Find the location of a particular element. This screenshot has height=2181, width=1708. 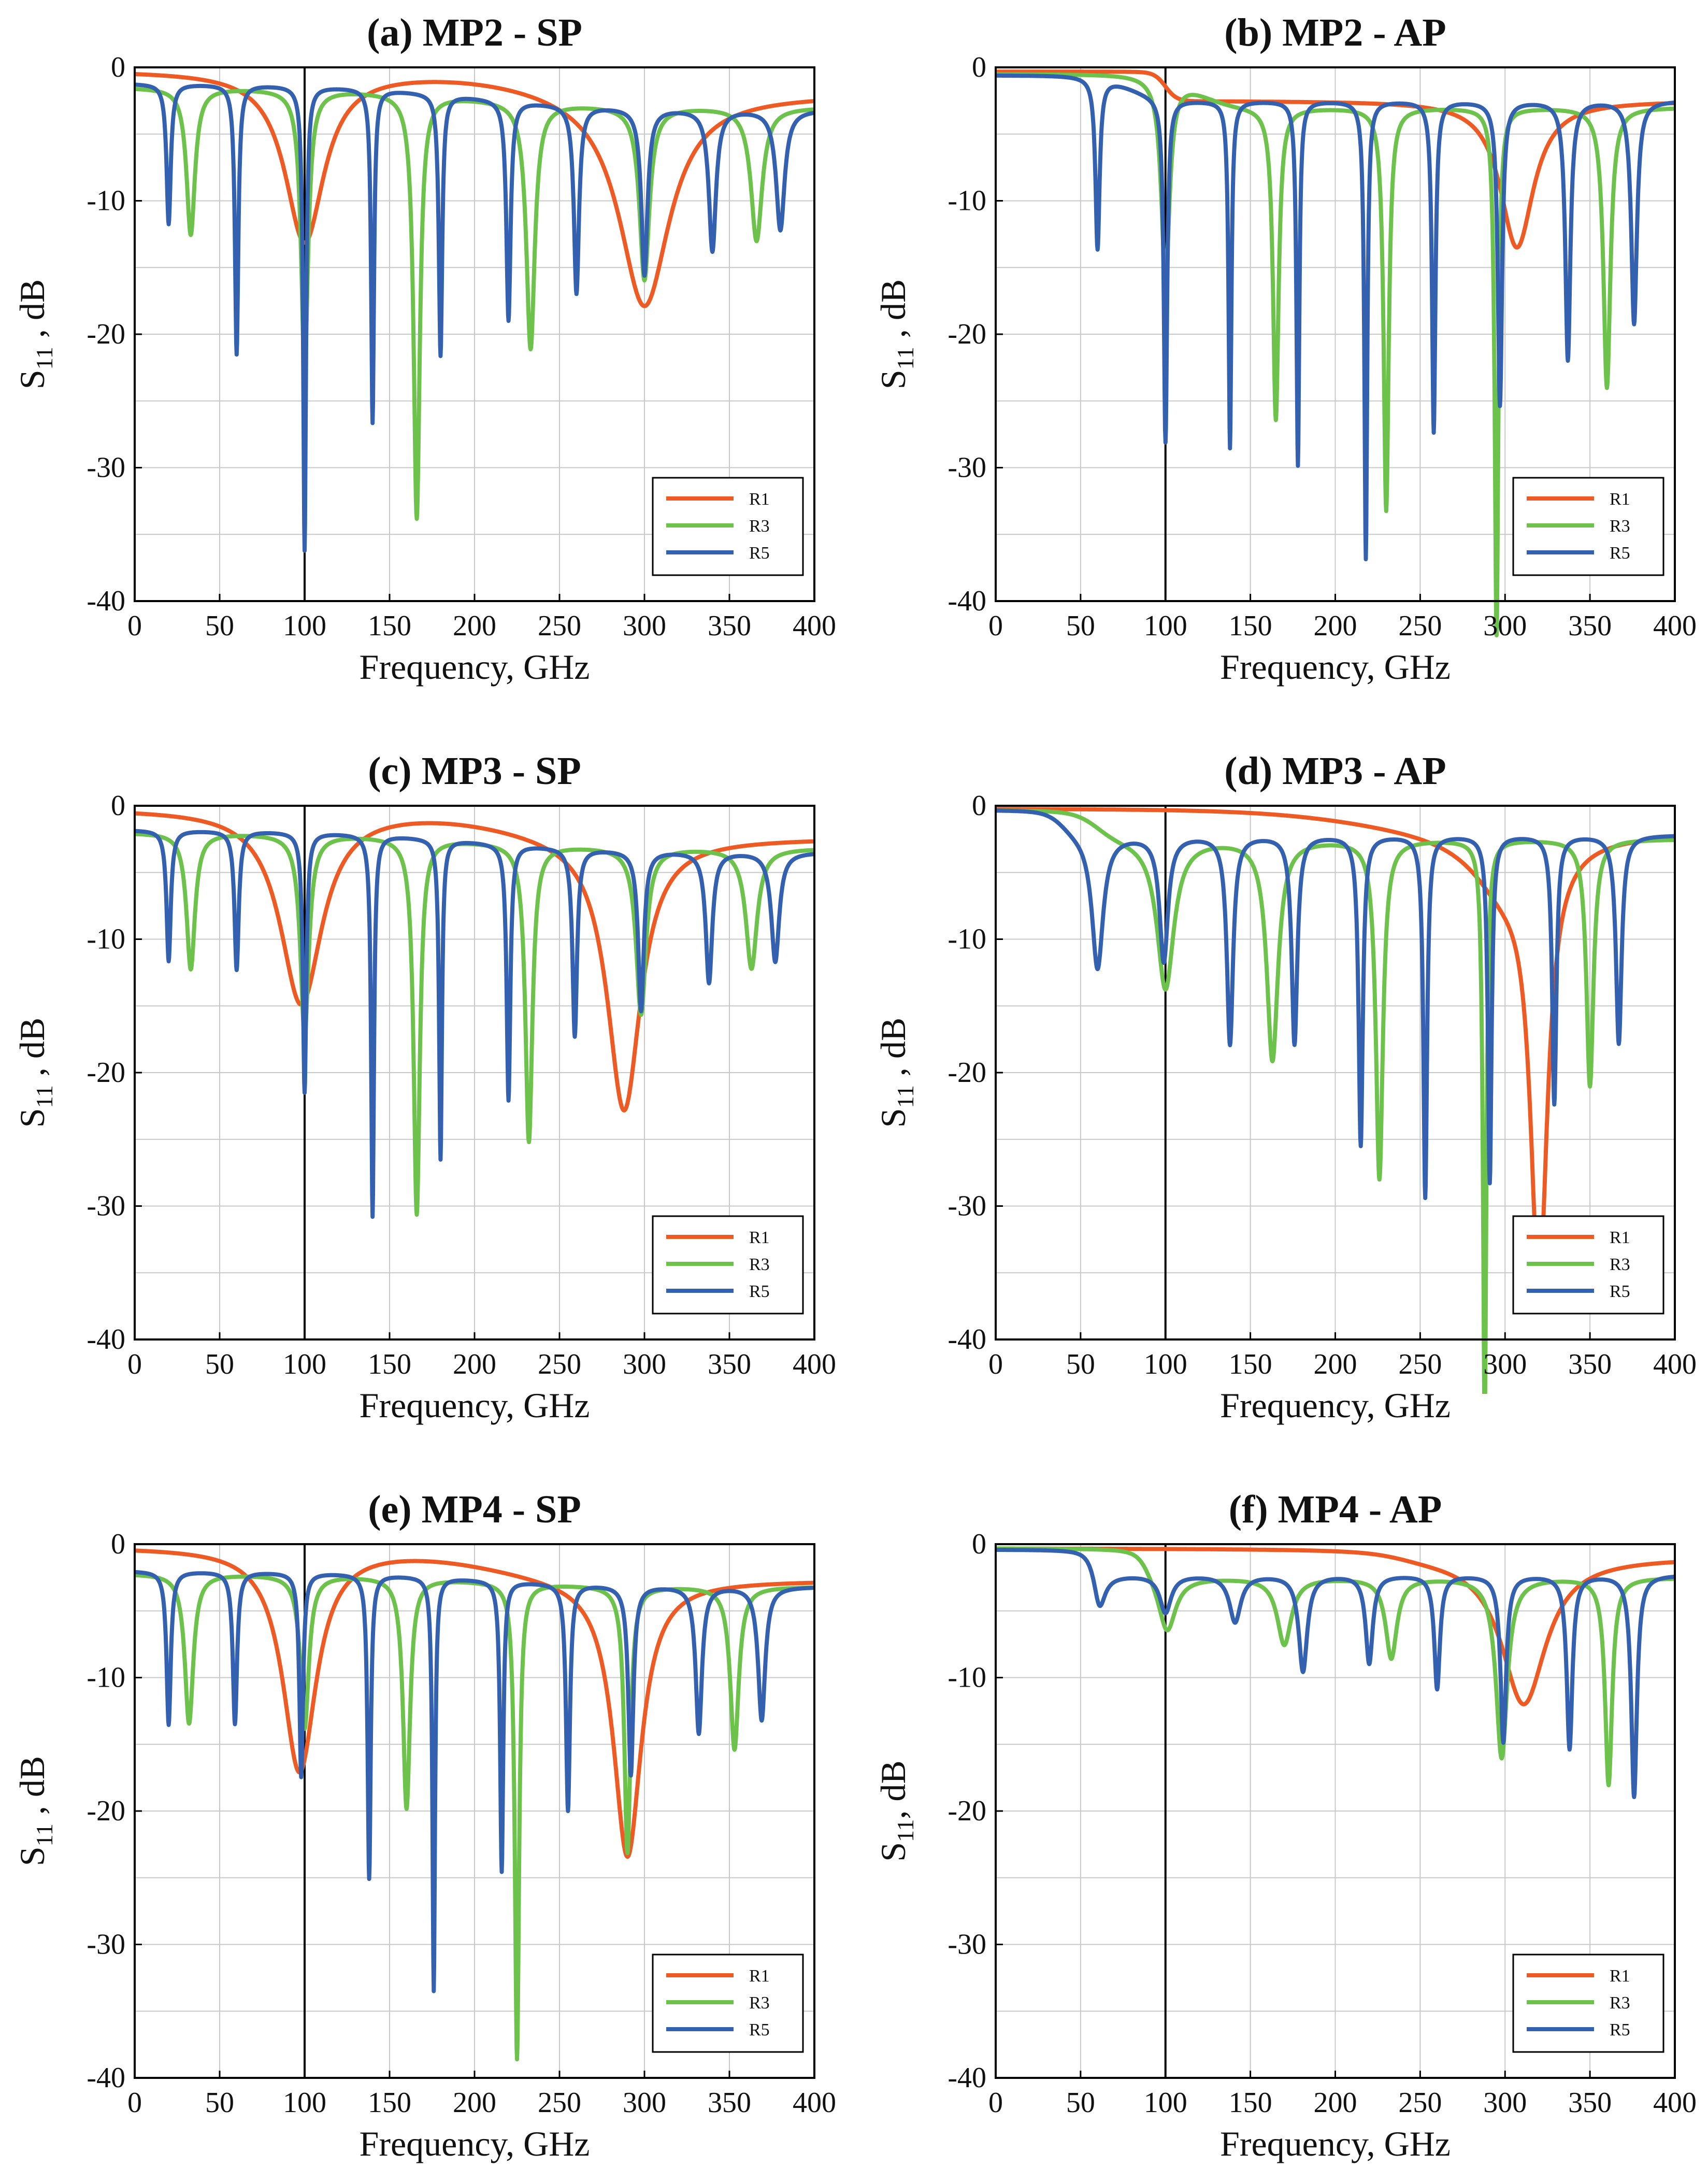

chart-title: (d) MP3 - AP is located at coordinates (1335, 771).